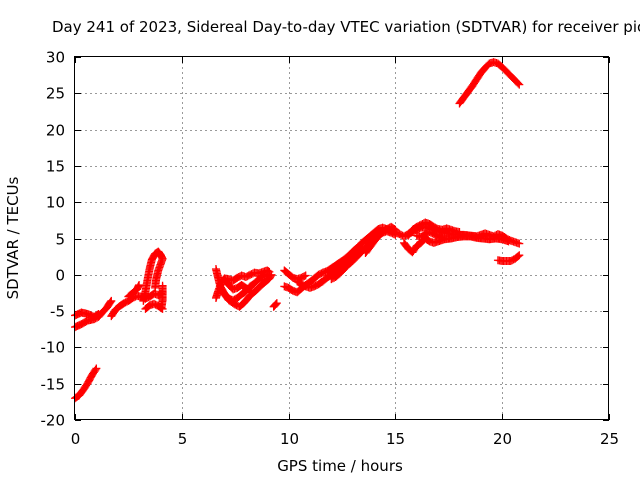  What do you see at coordinates (76, 439) in the screenshot?
I see `x-tick-label: 0` at bounding box center [76, 439].